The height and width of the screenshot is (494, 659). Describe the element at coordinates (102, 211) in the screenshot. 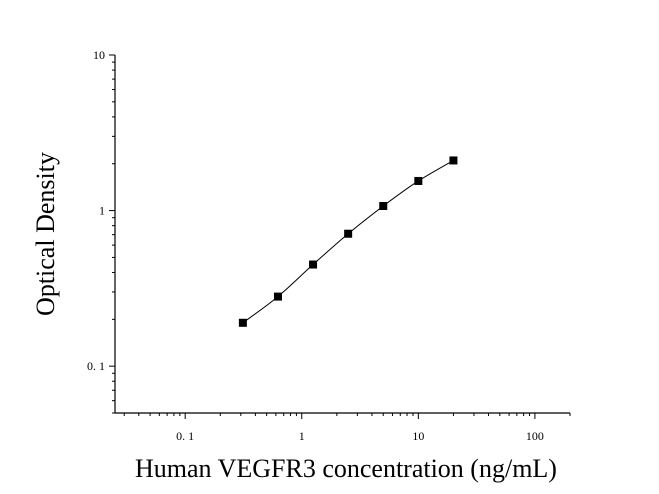

I see `y-tick-label: 1` at that location.